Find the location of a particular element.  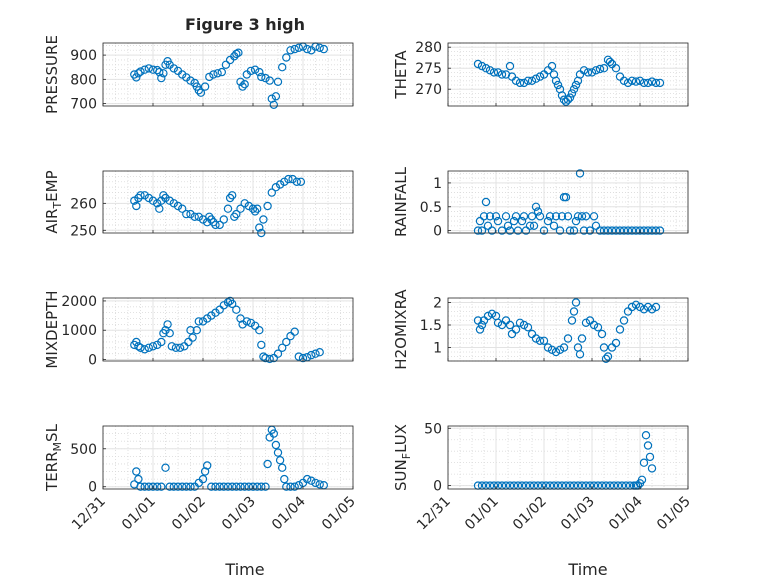

y-axis-label: TERRMSL is located at coordinates (53, 457).